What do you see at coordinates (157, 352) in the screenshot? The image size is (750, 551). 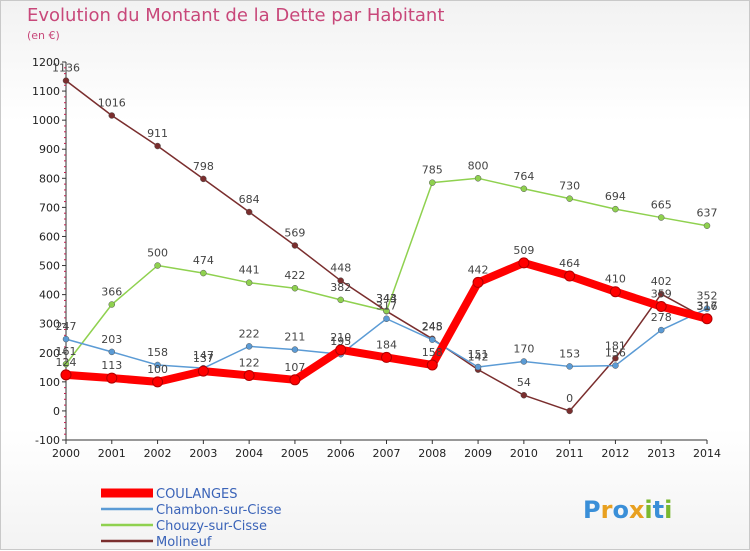 I see `data-label-1: 158` at bounding box center [157, 352].